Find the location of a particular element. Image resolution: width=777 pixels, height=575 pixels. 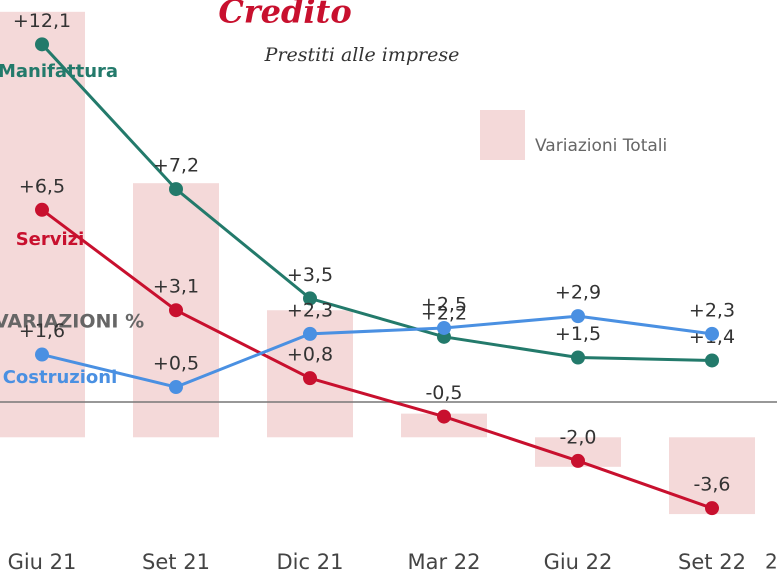

data-label: +1,5 is located at coordinates (578, 334).